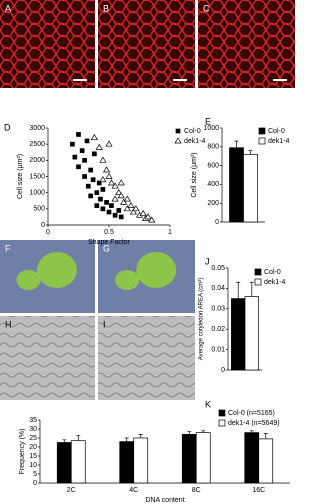  I want to click on x-tick-label: 2C, so click(71, 490).